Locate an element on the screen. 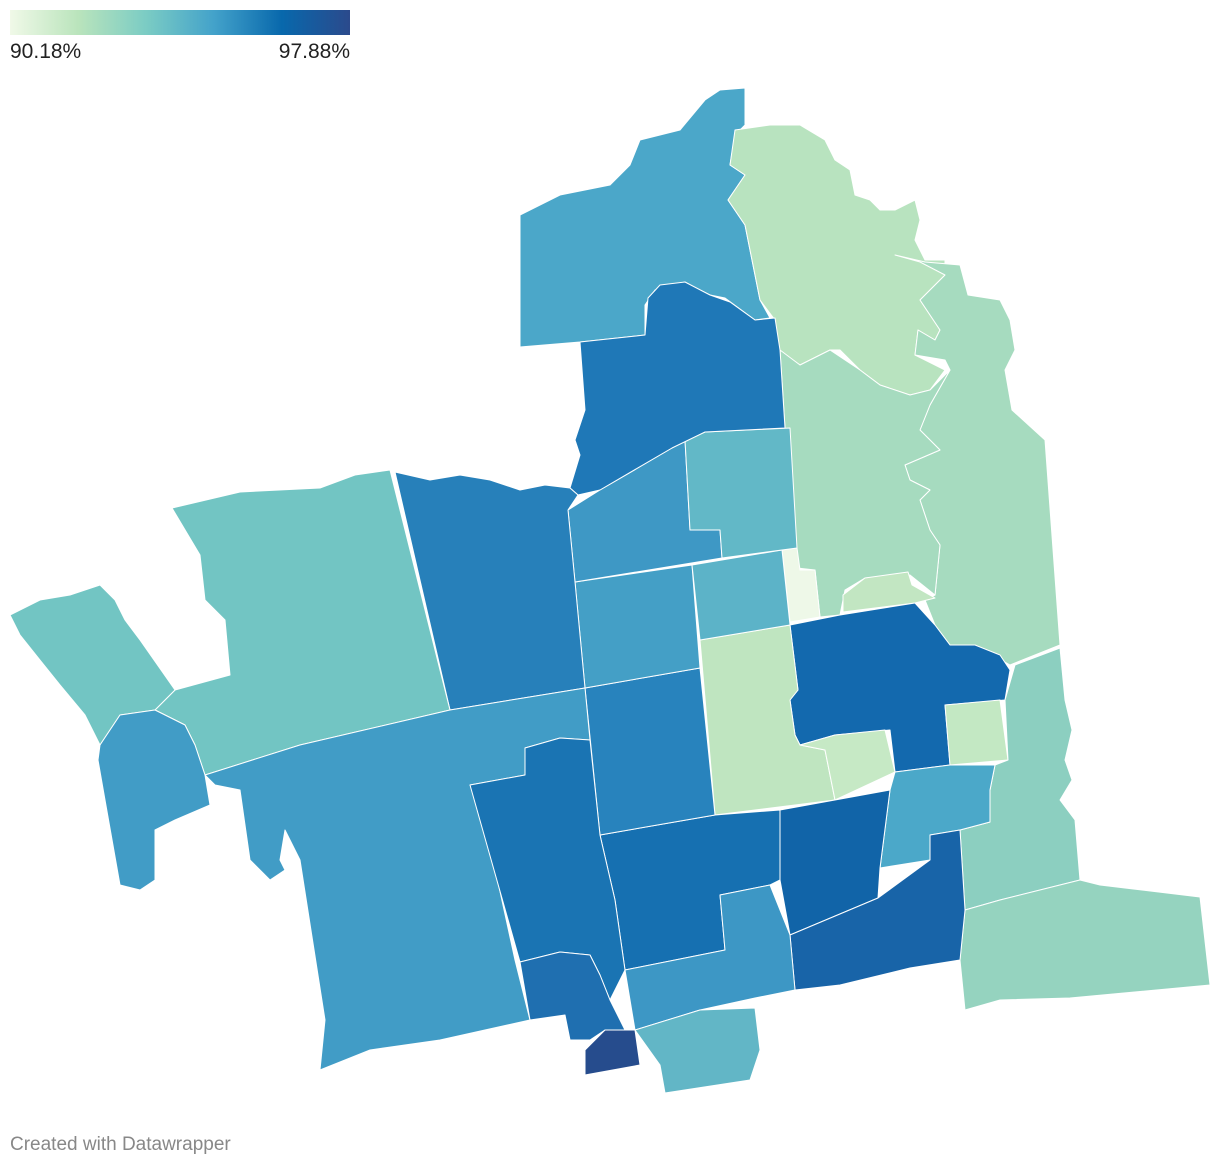 This screenshot has width=1220, height=1170. color-legend: 90.18% 97.88% is located at coordinates (180, 36).